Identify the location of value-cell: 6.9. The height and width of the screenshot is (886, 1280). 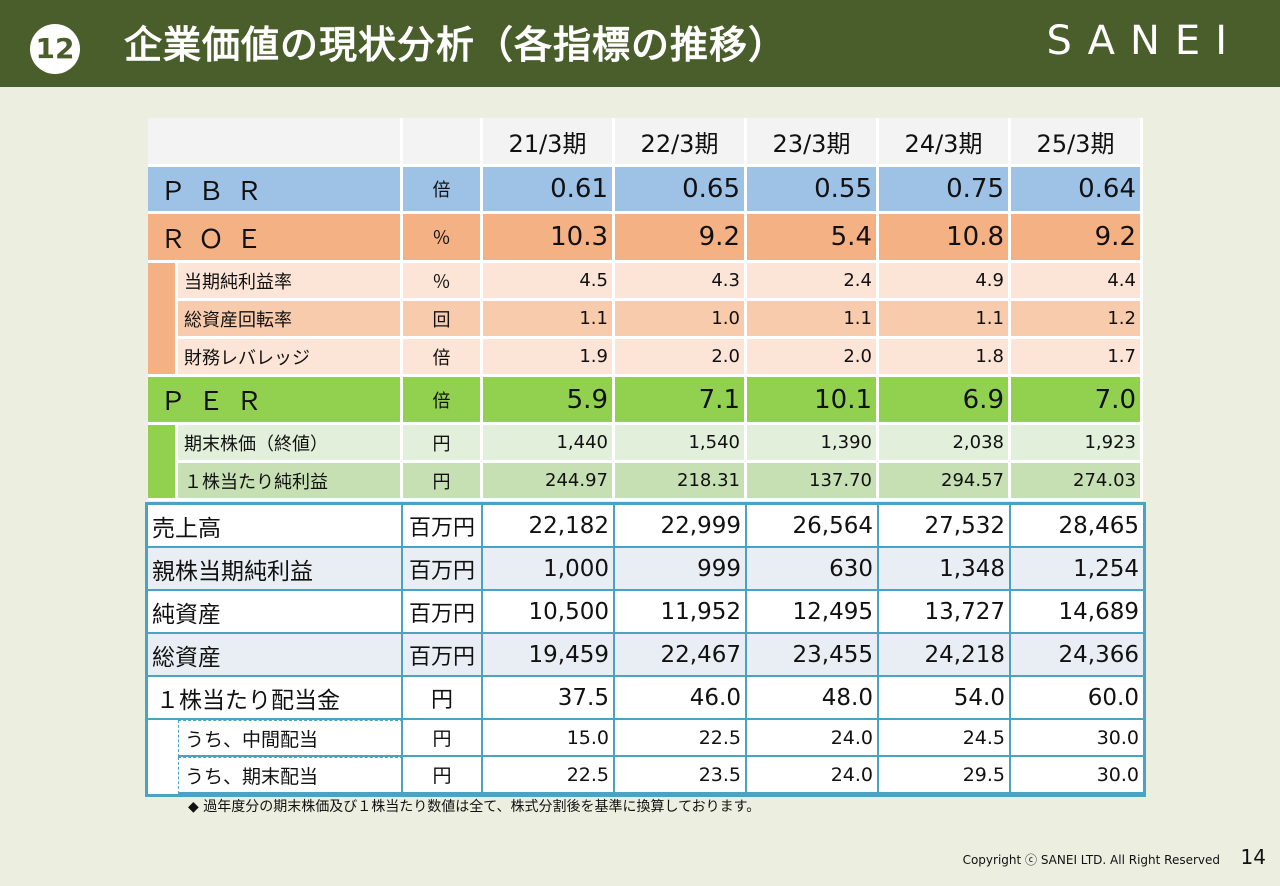
(945, 401).